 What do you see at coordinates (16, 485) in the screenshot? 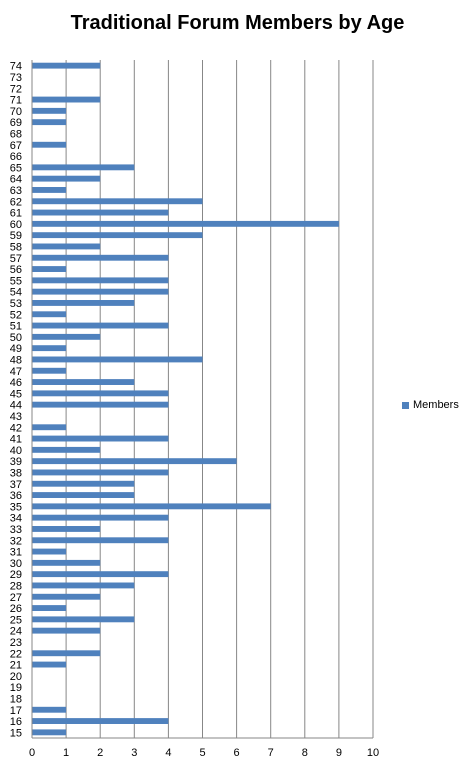
I see `y-tick-label: 37` at bounding box center [16, 485].